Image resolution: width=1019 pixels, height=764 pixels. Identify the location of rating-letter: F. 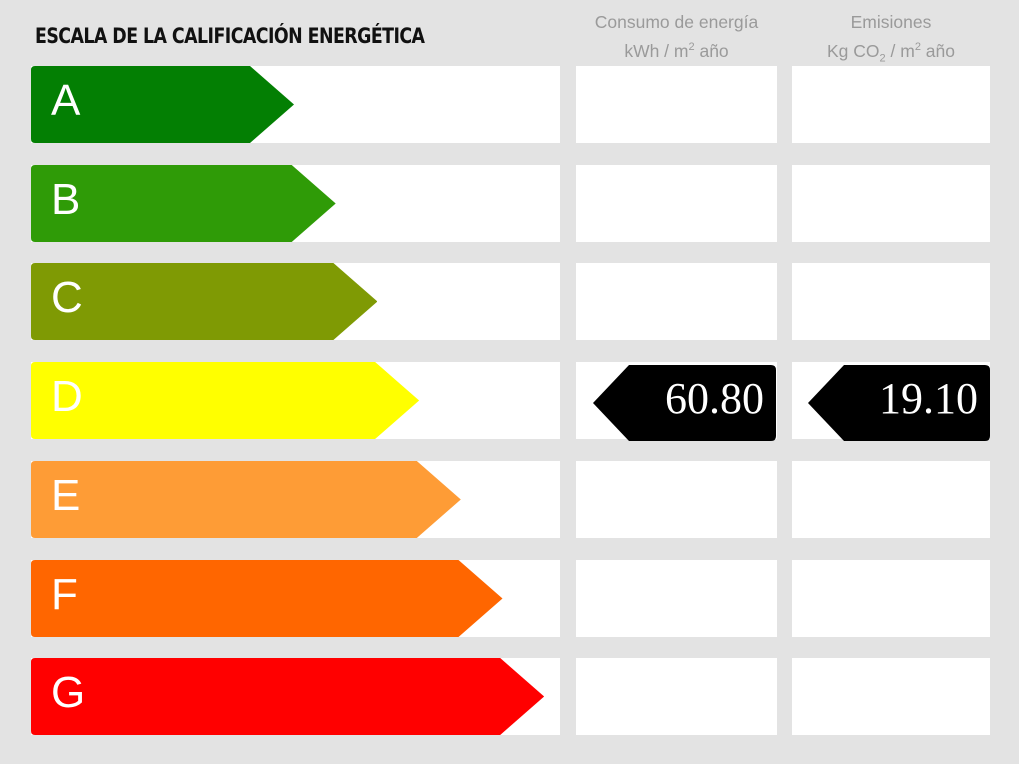
(64, 594).